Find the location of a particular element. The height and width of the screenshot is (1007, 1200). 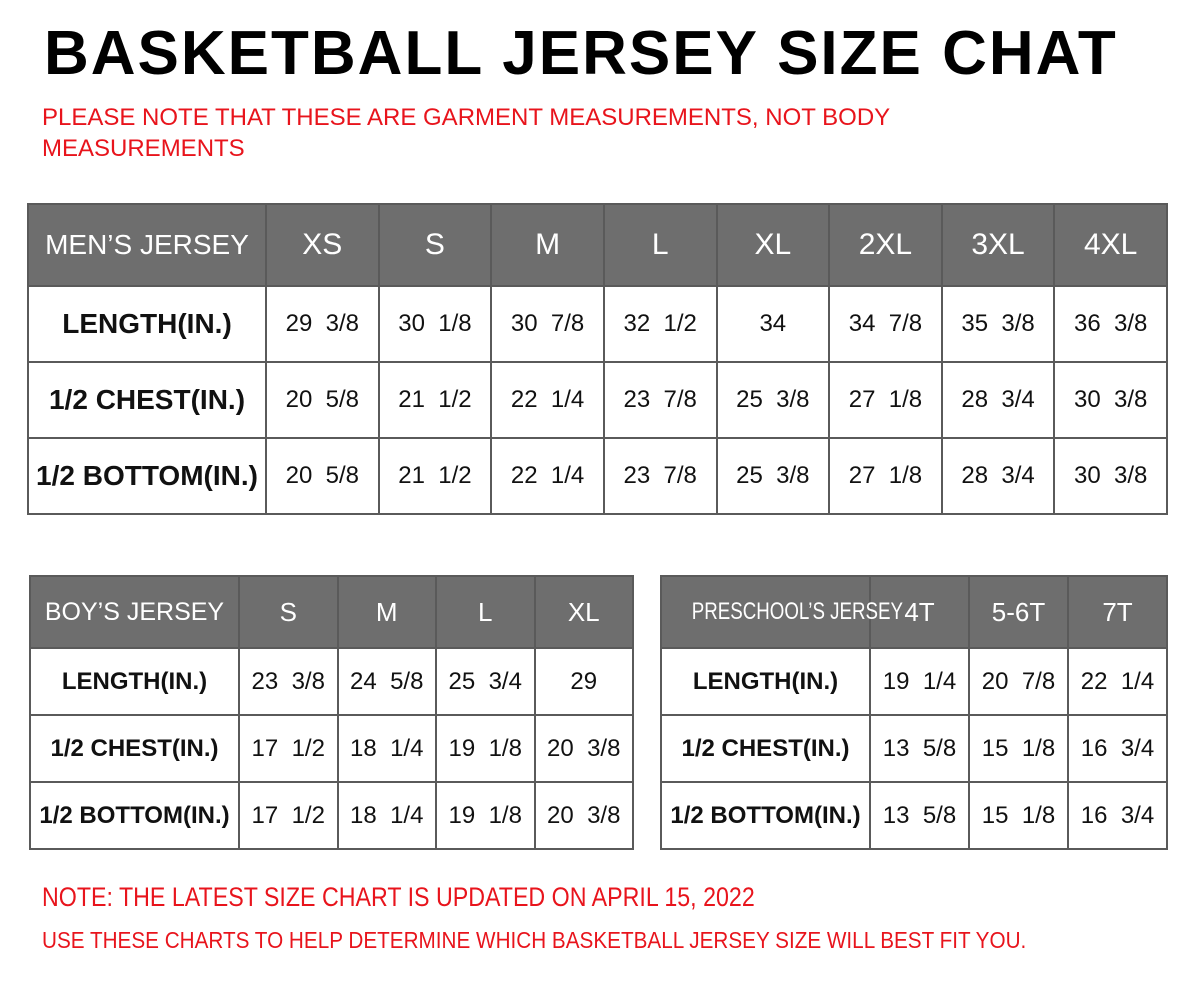

table-row: LENGTH(IN.) 23 3/8 24 5/8 25 3/4 29 is located at coordinates (331, 681).